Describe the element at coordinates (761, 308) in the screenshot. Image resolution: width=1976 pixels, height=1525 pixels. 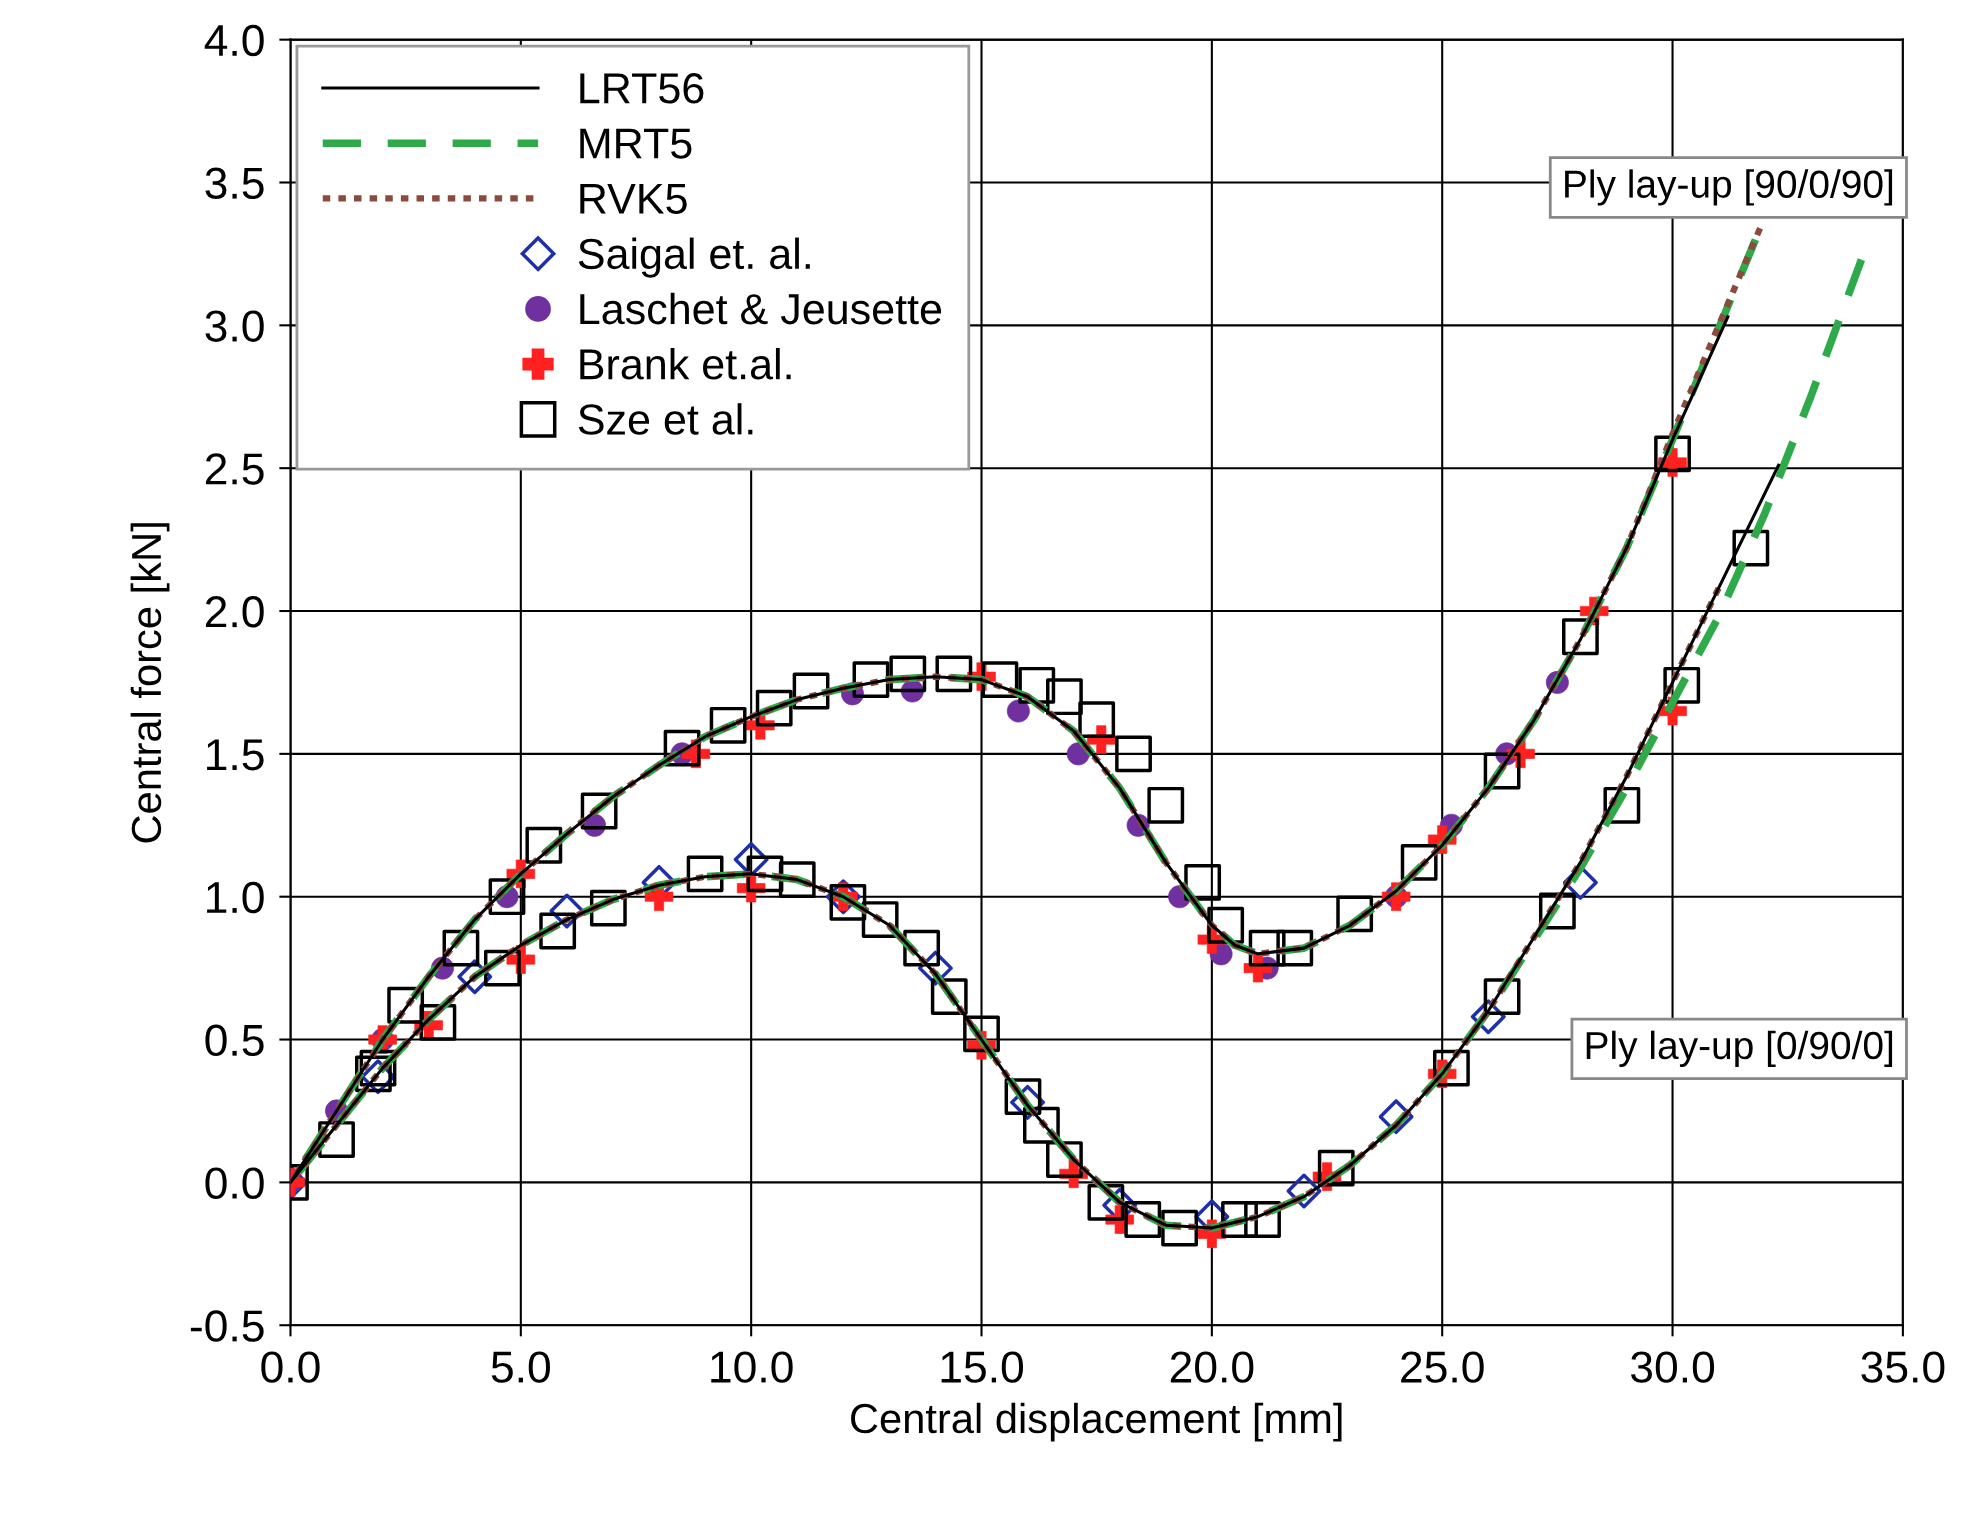
I see `legend-label: Laschet & Jeusette` at that location.